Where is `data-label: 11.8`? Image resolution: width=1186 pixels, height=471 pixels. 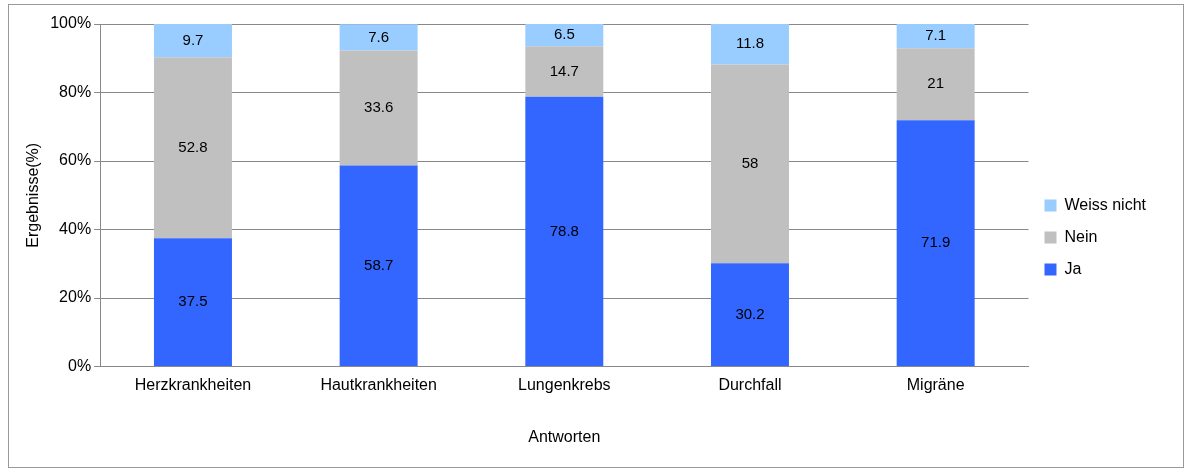
data-label: 11.8 is located at coordinates (750, 43).